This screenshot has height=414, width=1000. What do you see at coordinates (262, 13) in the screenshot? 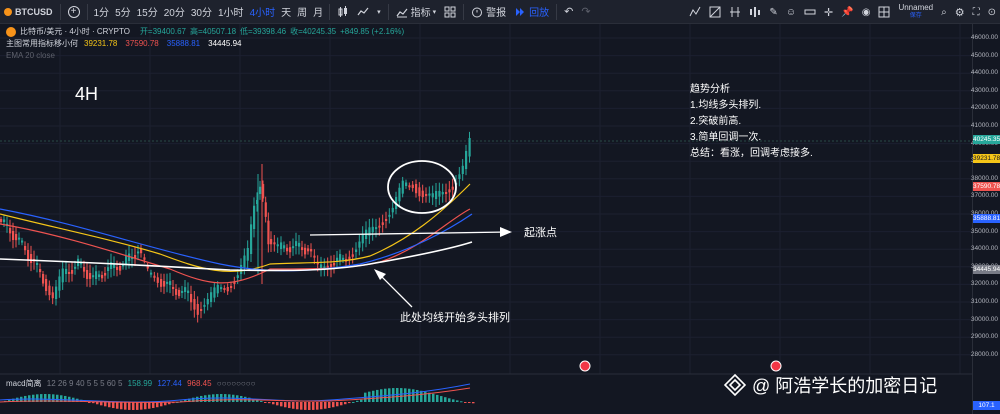
I see `interval-6: 4小时` at bounding box center [262, 13].